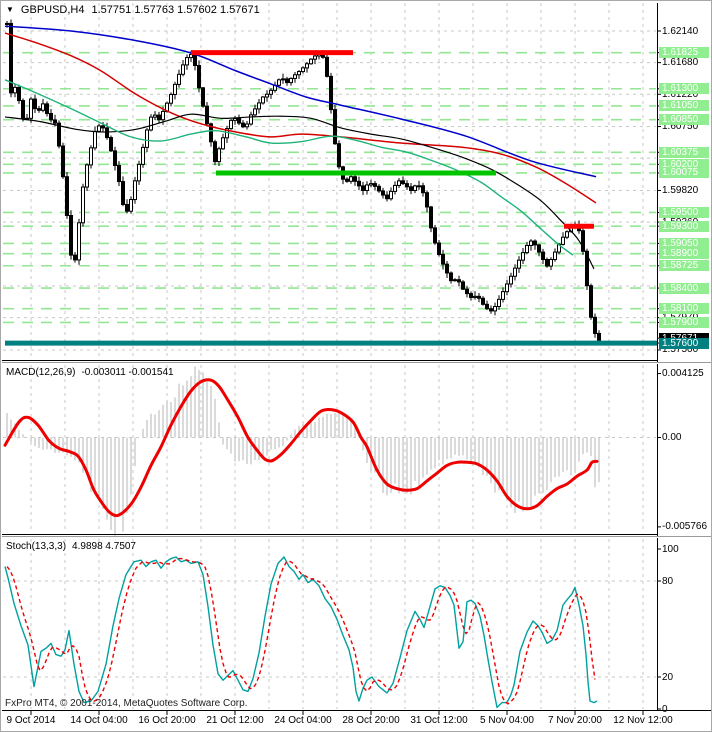 Image resolution: width=712 pixels, height=732 pixels. Describe the element at coordinates (71, 546) in the screenshot. I see `stoch-indicator-label: Stoch(13,3,3) 4.9898 4.7507` at that location.